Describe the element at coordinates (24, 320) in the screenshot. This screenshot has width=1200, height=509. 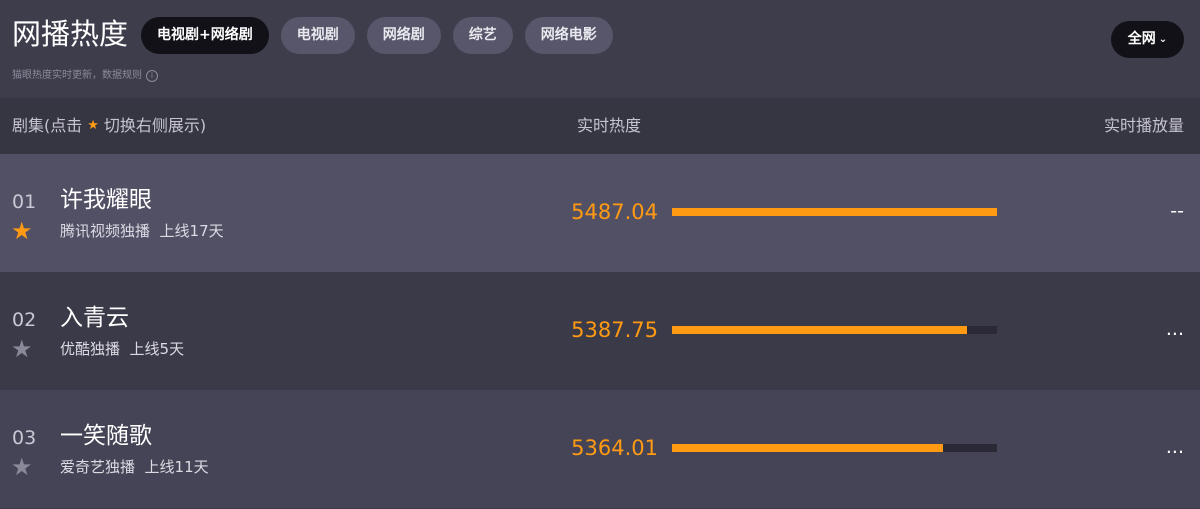
I see `rank: 02` at that location.